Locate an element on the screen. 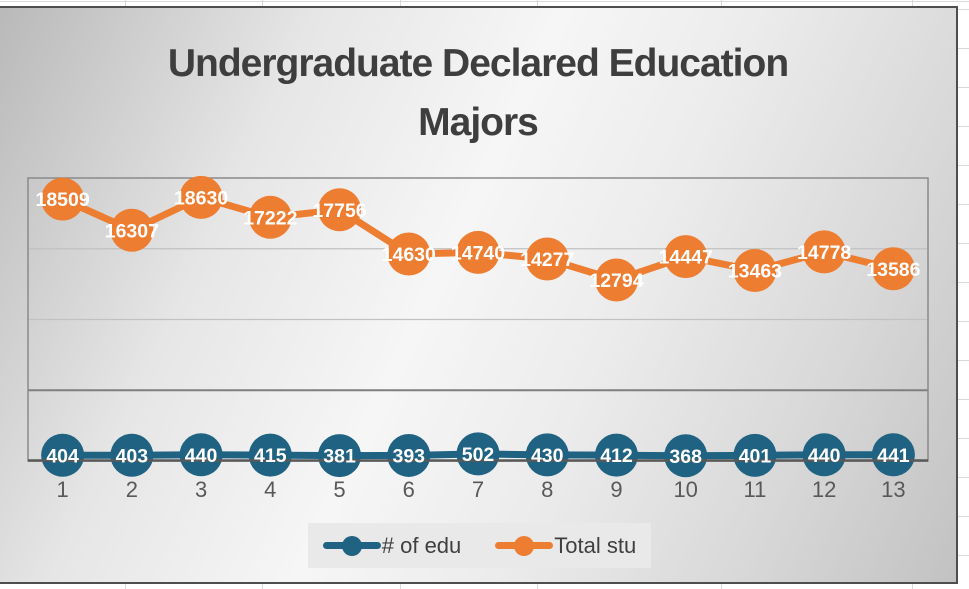 The height and width of the screenshot is (589, 969). data-label: 14740 is located at coordinates (478, 253).